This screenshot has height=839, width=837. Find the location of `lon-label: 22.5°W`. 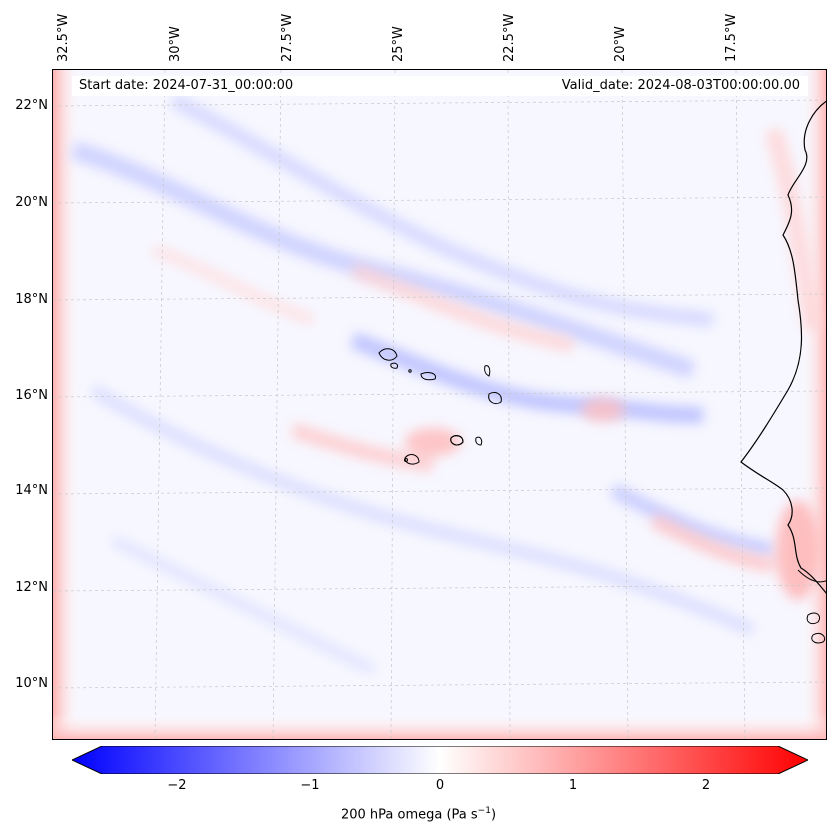

lon-label: 22.5°W is located at coordinates (509, 37).